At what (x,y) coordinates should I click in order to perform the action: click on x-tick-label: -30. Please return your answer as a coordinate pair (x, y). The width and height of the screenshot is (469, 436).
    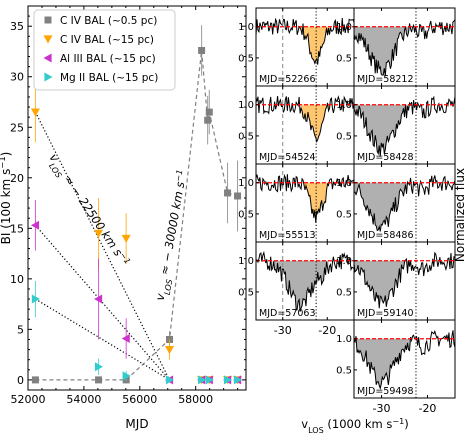
    Looking at the image, I should click on (283, 330).